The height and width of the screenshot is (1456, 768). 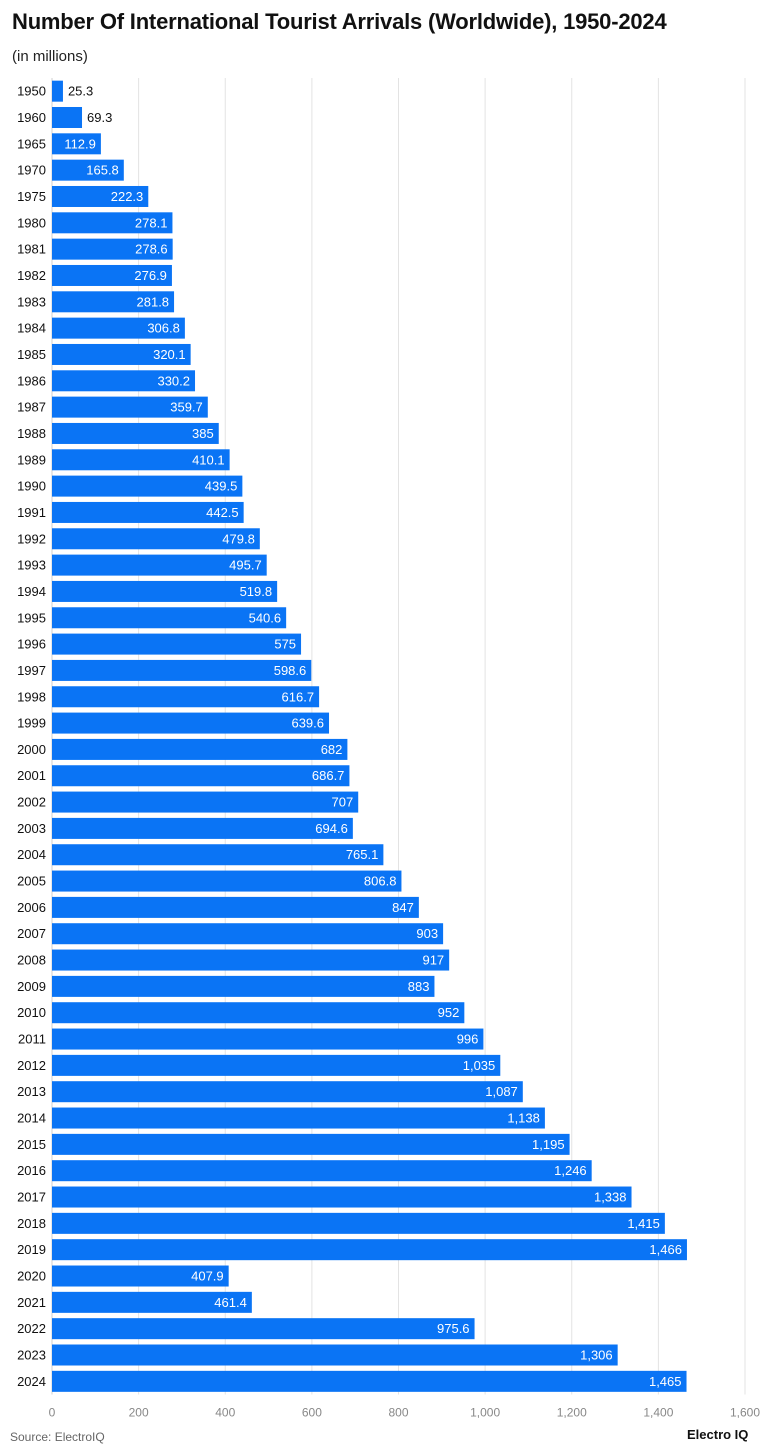 What do you see at coordinates (31, 565) in the screenshot?
I see `y-tick-label: 1993` at bounding box center [31, 565].